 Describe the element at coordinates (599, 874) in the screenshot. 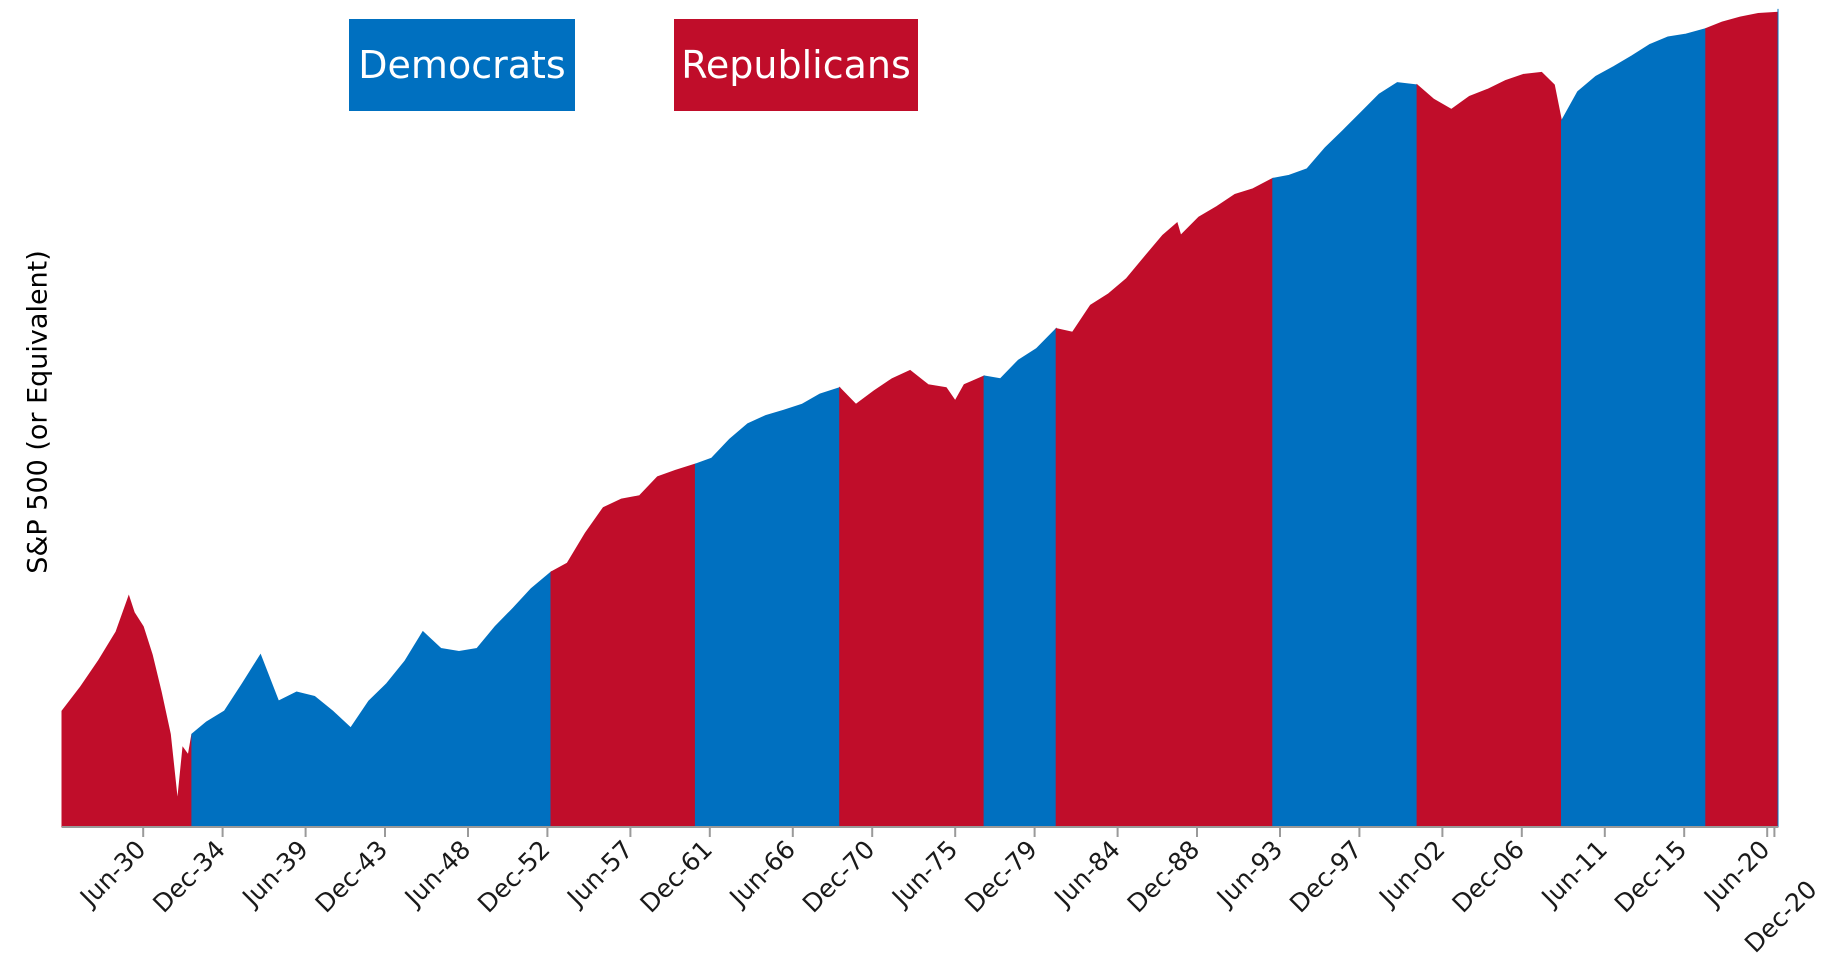

I see `x-tick-label-jun-57: Jun-57` at that location.